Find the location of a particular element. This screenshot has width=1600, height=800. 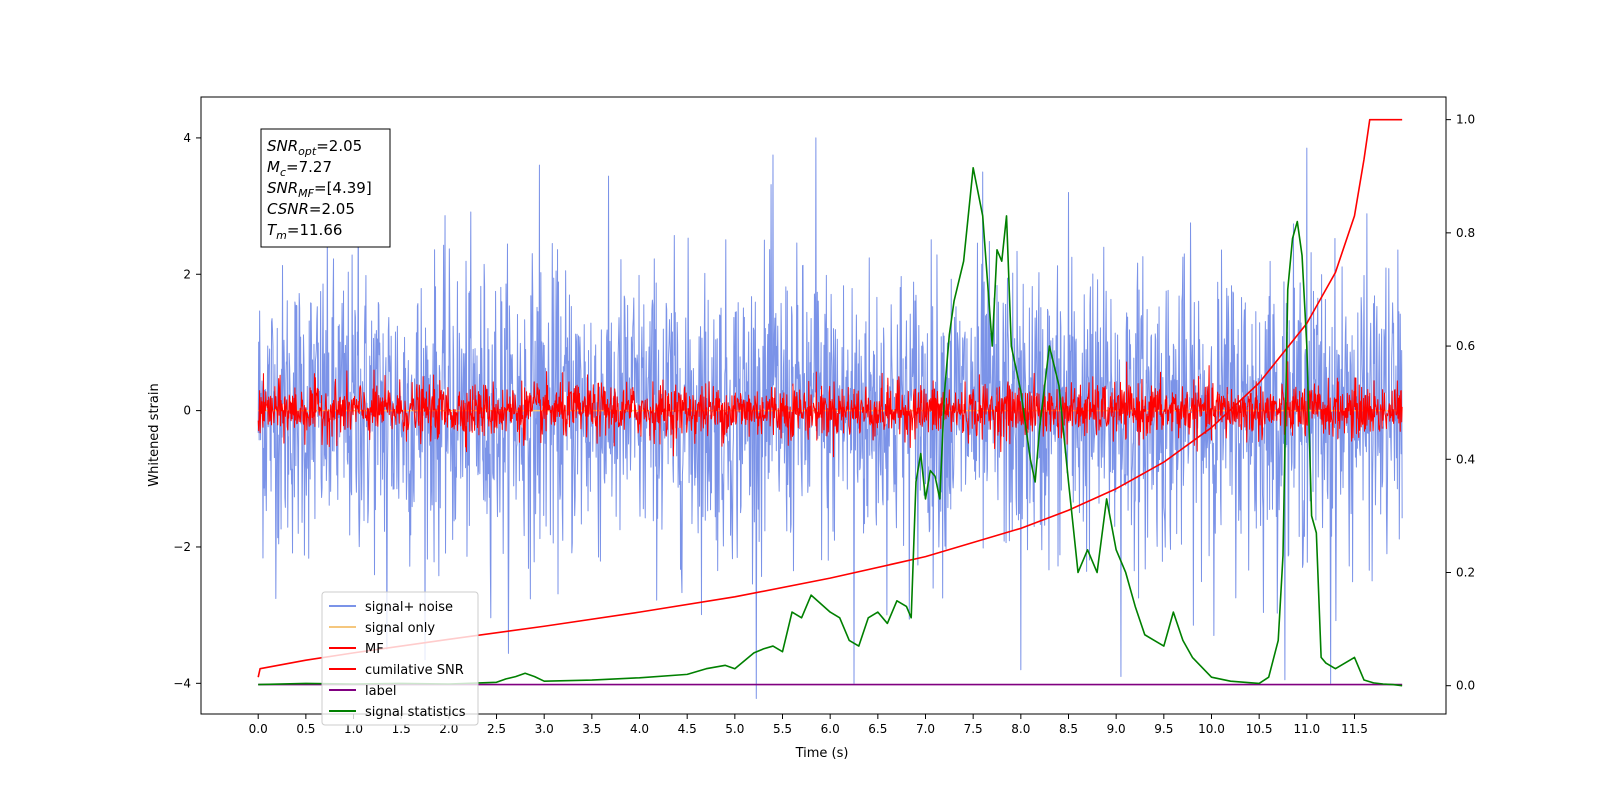

x-tick-label: 11.0 is located at coordinates (1306, 729).